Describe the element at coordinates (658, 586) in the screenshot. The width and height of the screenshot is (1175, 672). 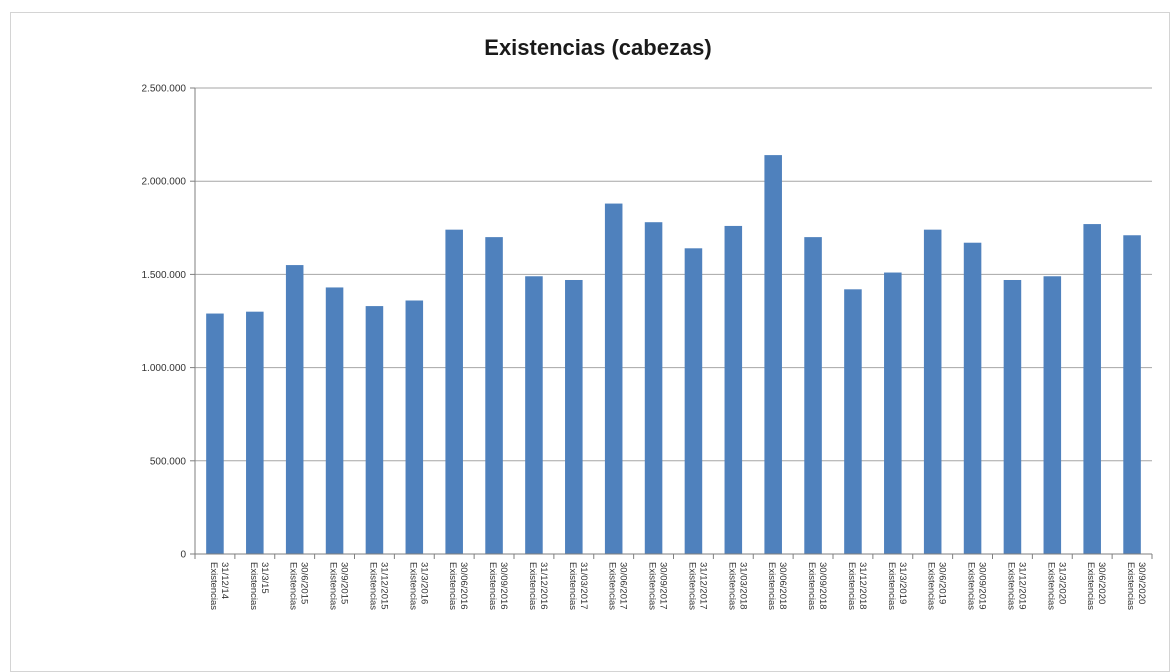
I see `x-tick-label: Existencias30/09/2017` at that location.